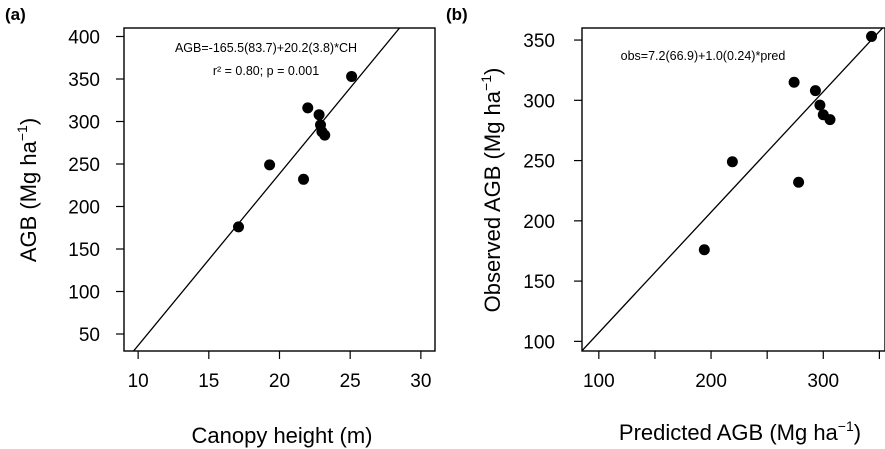 Image resolution: width=885 pixels, height=449 pixels. Describe the element at coordinates (599, 381) in the screenshot. I see `x-tick-label: 100` at that location.